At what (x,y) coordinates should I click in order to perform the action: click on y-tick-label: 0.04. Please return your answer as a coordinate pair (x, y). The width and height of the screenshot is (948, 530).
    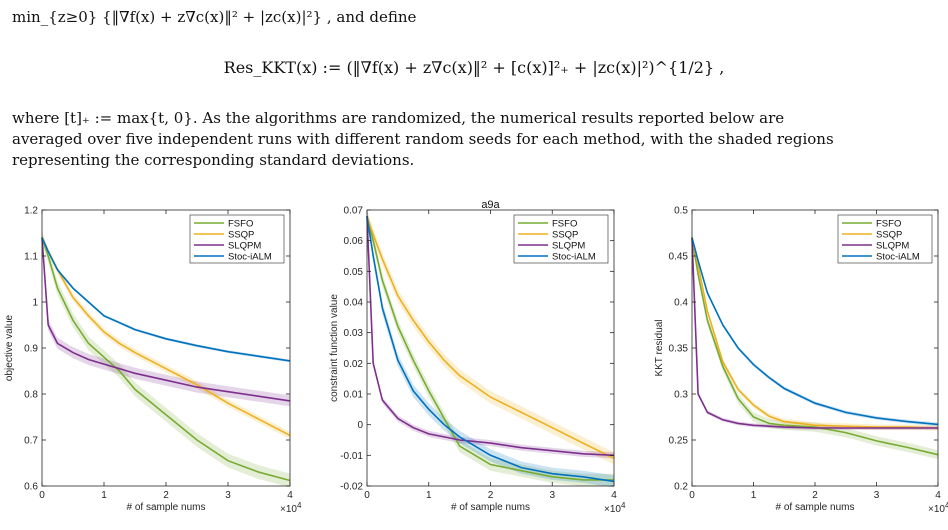
    Looking at the image, I should click on (354, 303).